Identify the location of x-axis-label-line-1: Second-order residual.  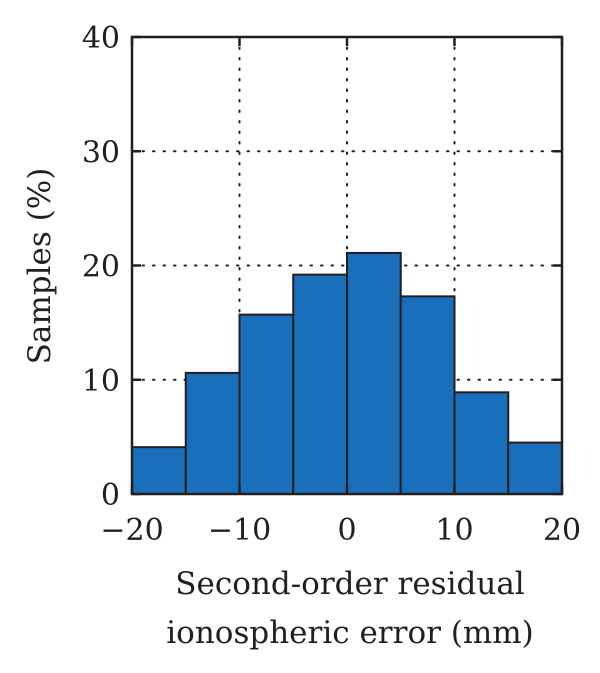
(349, 584).